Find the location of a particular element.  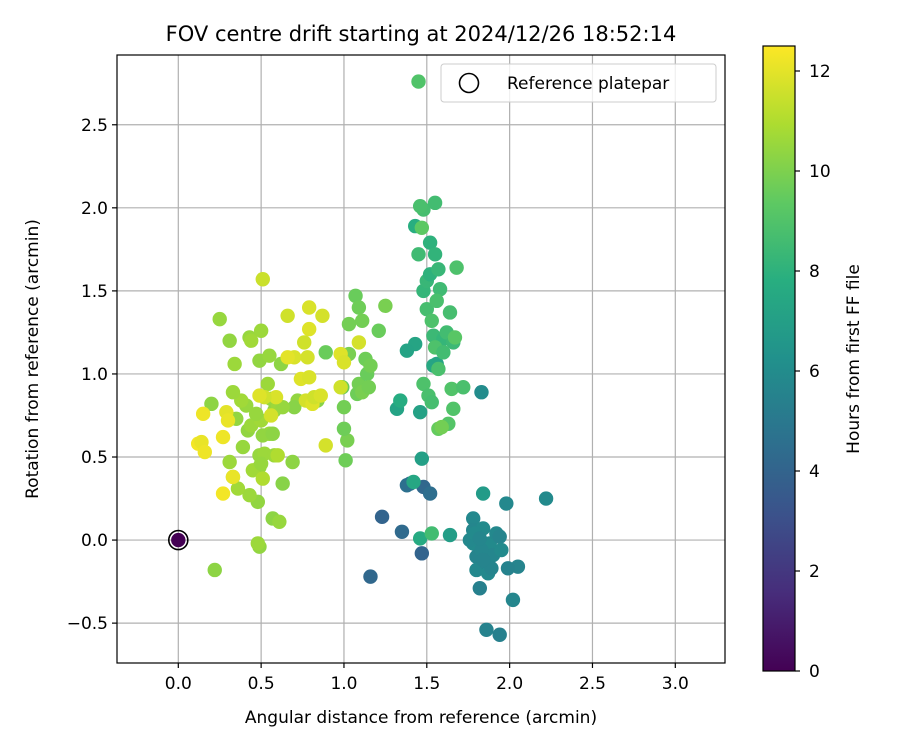

legend: Reference platepar is located at coordinates (578, 83).